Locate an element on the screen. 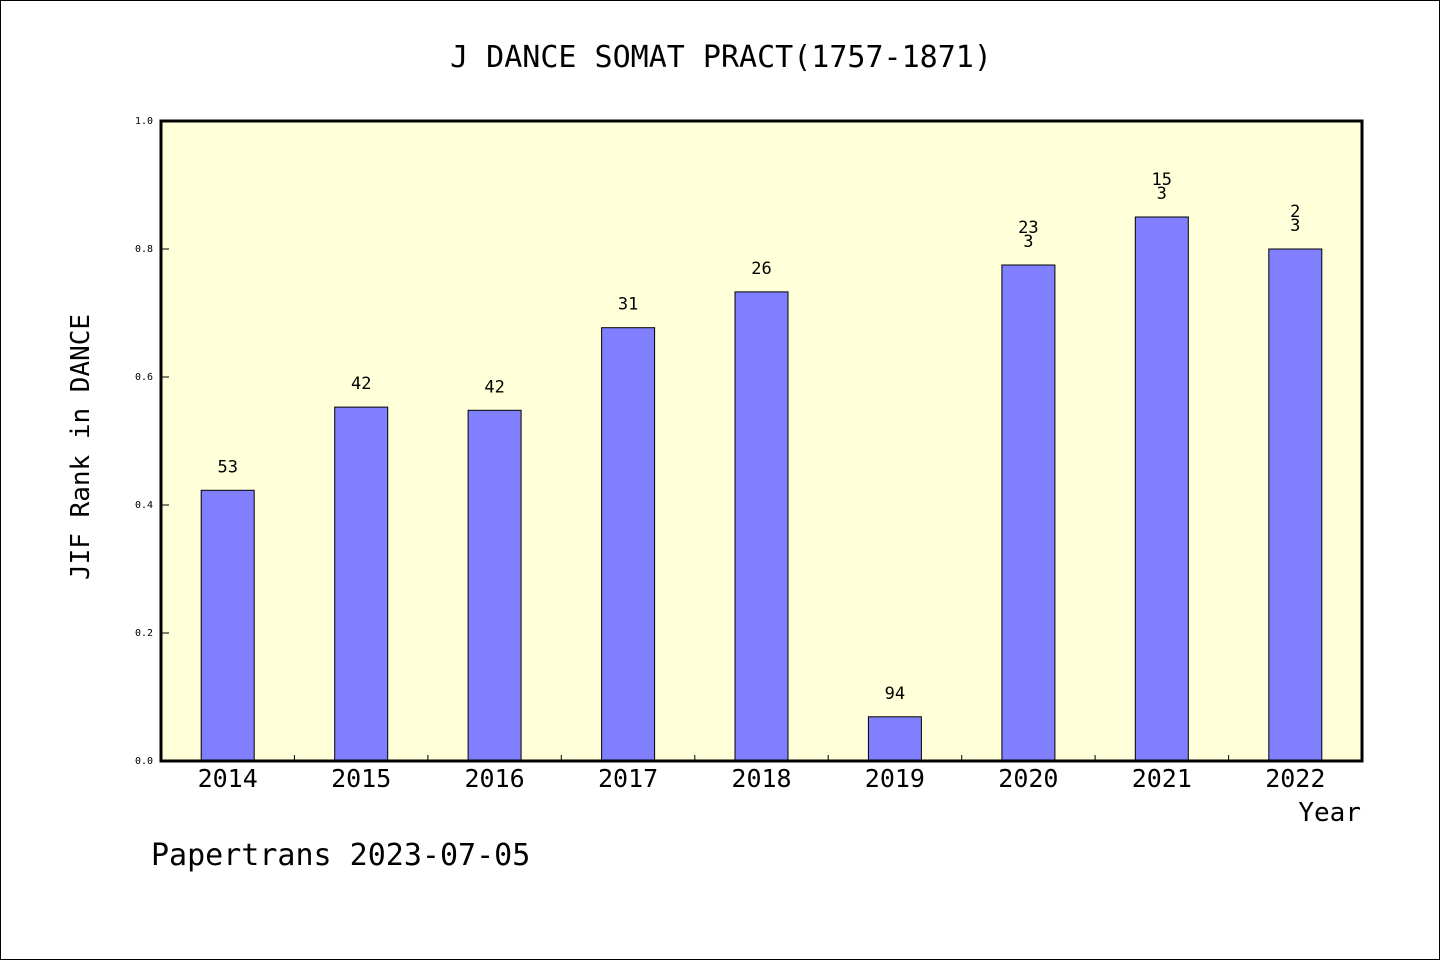 The height and width of the screenshot is (966, 1440). x-axis: 2014 2015 2016 2017 2018 2019 2020 2021 2022 is located at coordinates (761, 774).